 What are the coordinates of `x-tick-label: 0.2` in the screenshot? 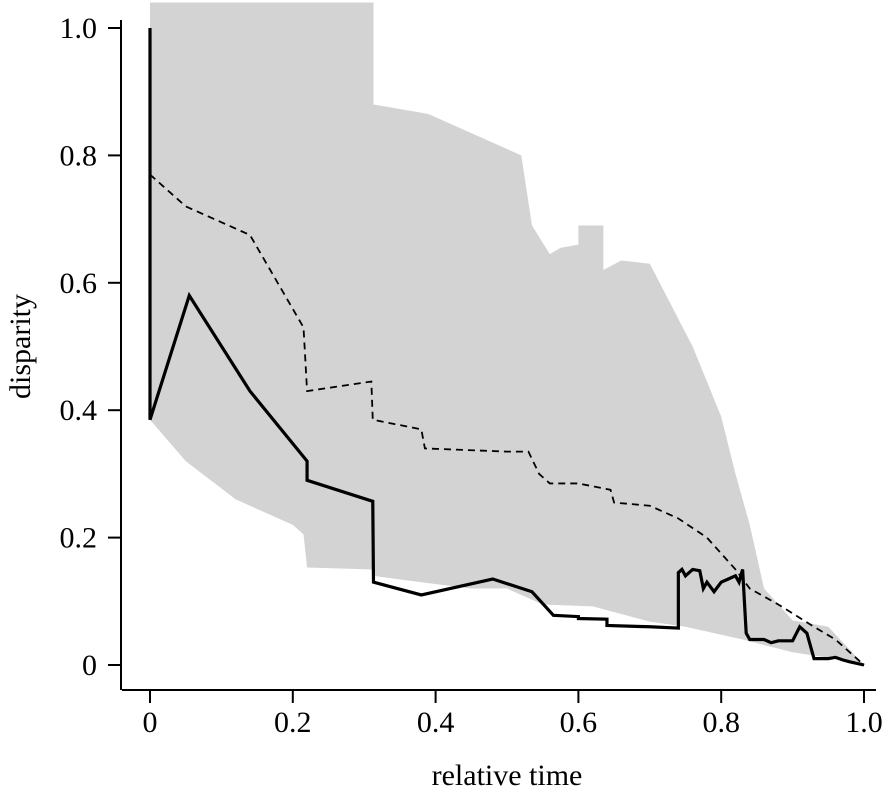 It's located at (293, 722).